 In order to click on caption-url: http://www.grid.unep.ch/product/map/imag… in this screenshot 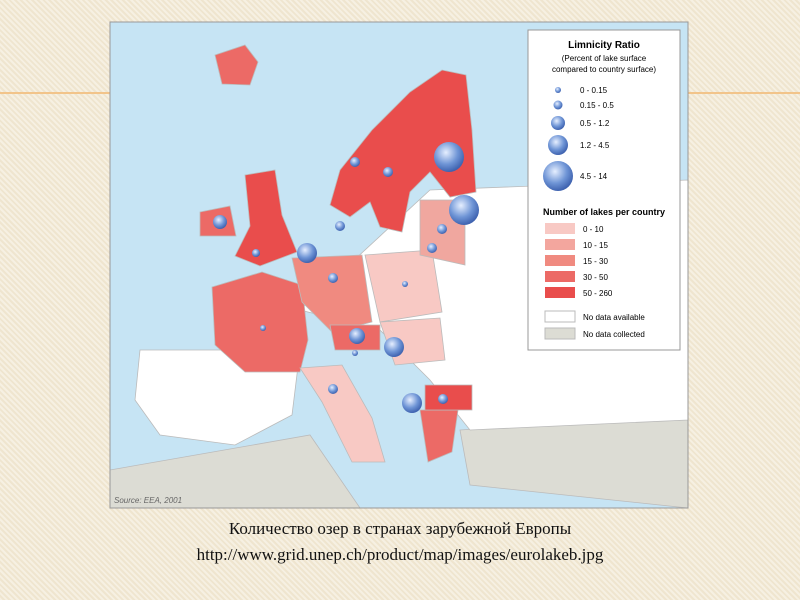, I will do `click(400, 554)`.